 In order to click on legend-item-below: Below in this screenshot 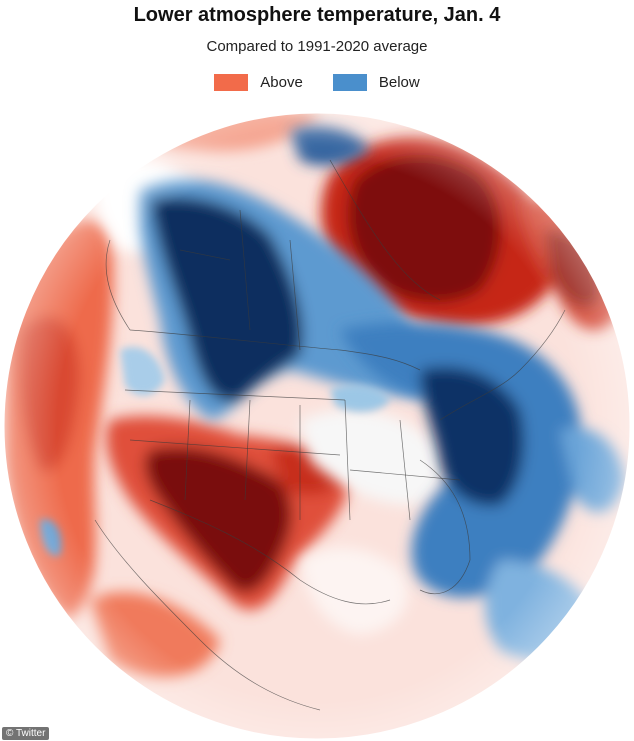, I will do `click(376, 82)`.